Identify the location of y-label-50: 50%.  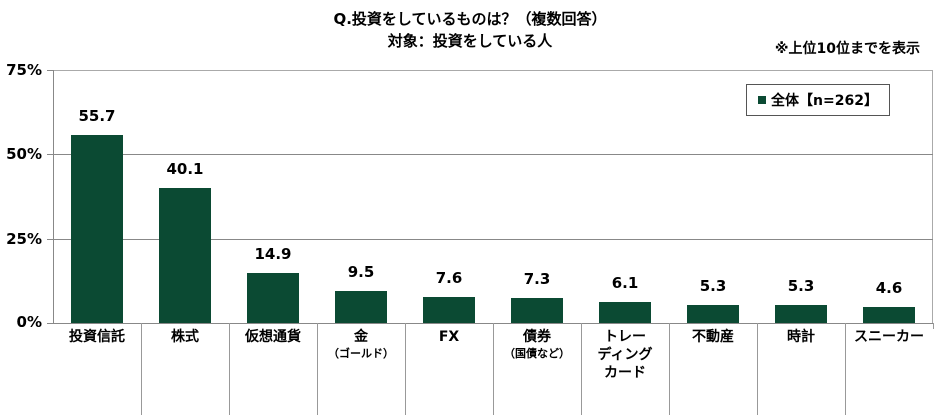
(24, 154).